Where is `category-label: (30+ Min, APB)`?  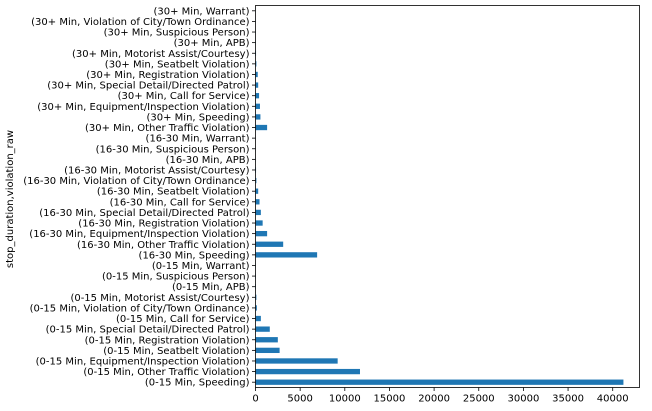 category-label: (30+ Min, APB) is located at coordinates (212, 43).